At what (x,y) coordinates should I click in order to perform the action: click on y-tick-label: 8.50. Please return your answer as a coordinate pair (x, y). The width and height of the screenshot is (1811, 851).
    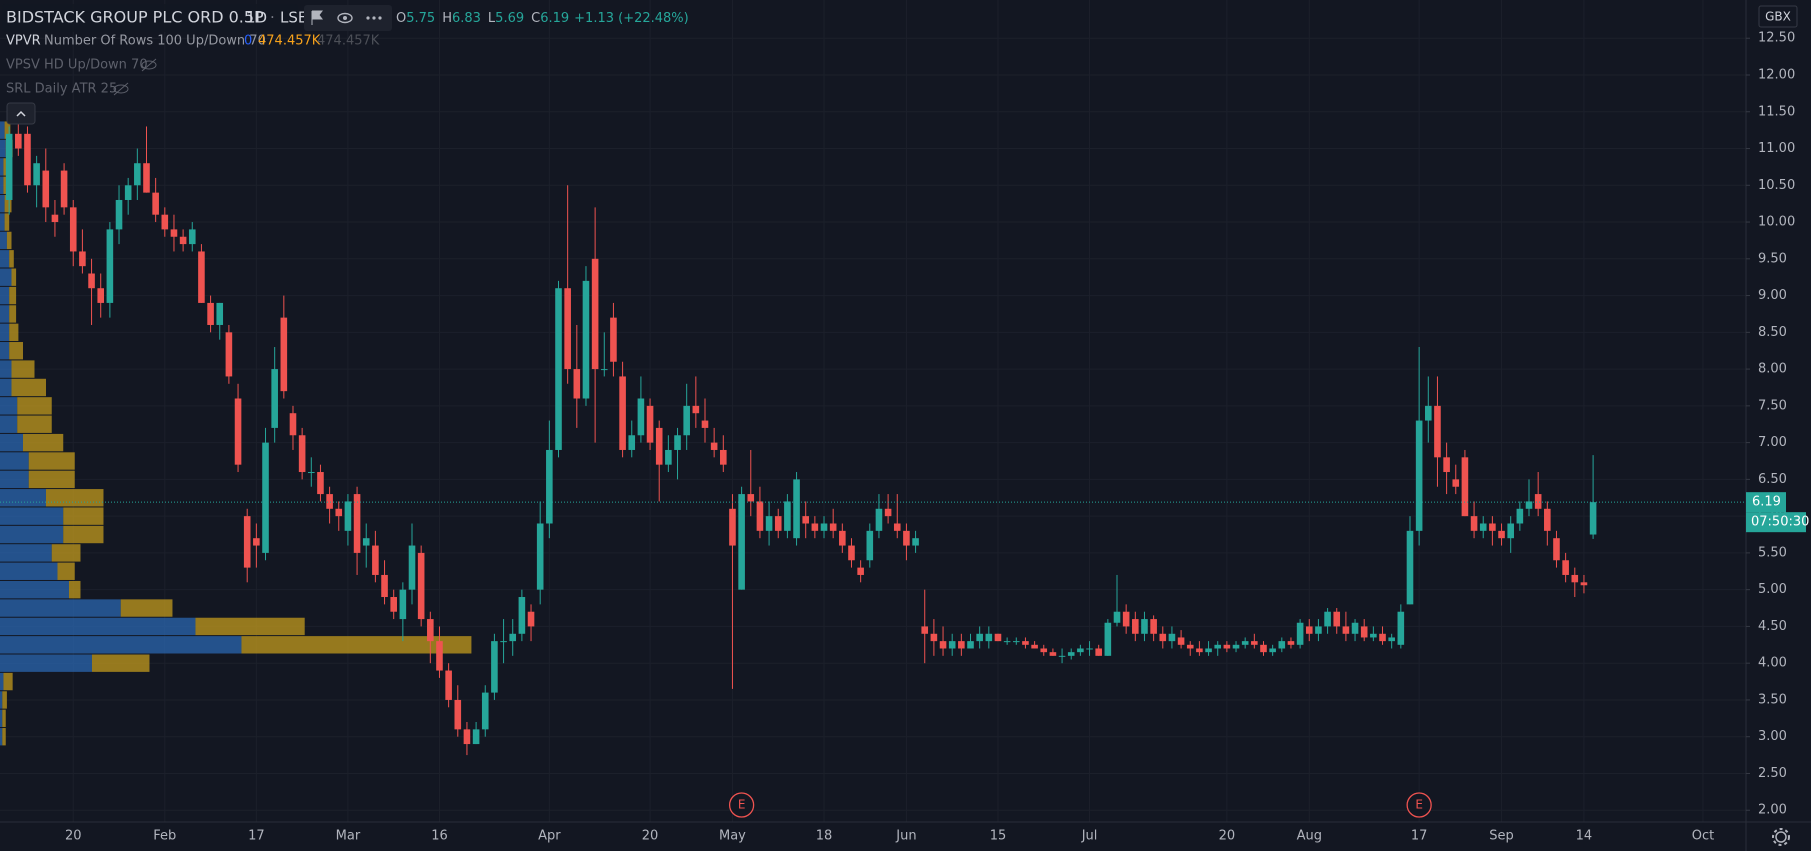
    Looking at the image, I should click on (1772, 332).